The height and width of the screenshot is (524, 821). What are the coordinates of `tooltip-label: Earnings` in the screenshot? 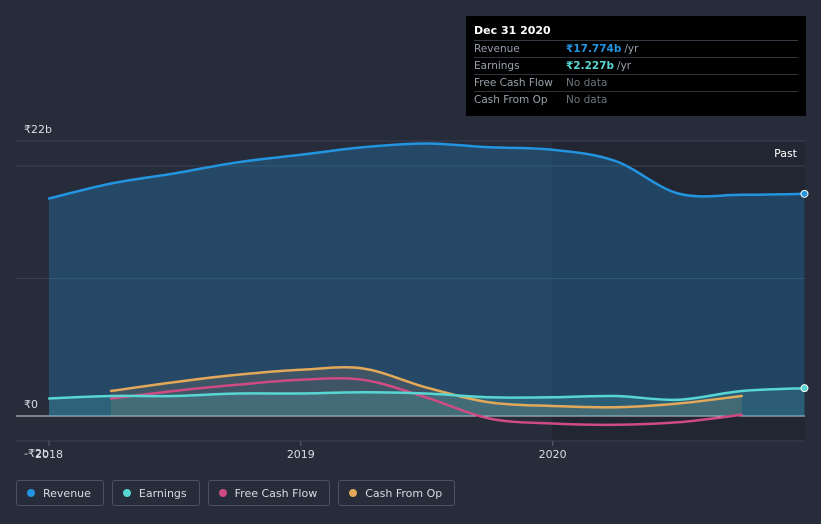 It's located at (497, 66).